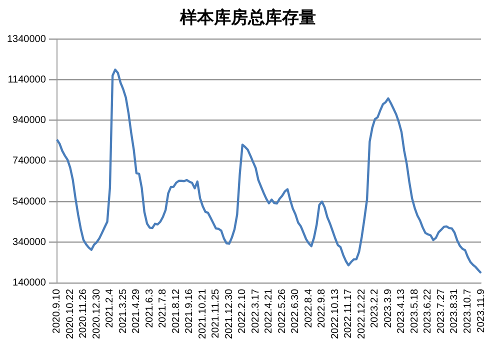 This screenshot has width=496, height=346. What do you see at coordinates (454, 311) in the screenshot?
I see `x-tick-label: 2023.8.31` at bounding box center [454, 311].